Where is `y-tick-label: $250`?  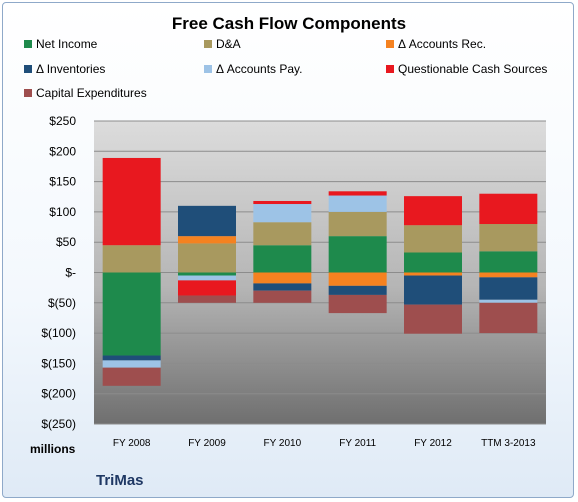
y-tick-label: $250 is located at coordinates (62, 121).